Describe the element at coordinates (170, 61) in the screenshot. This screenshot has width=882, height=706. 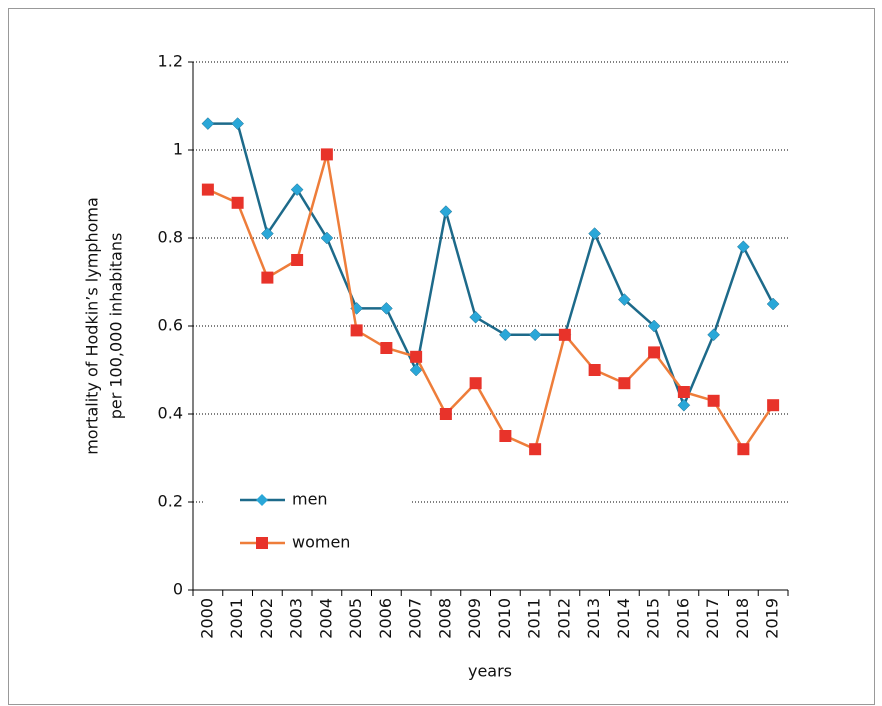
I see `y-tick-label: 1.2` at that location.